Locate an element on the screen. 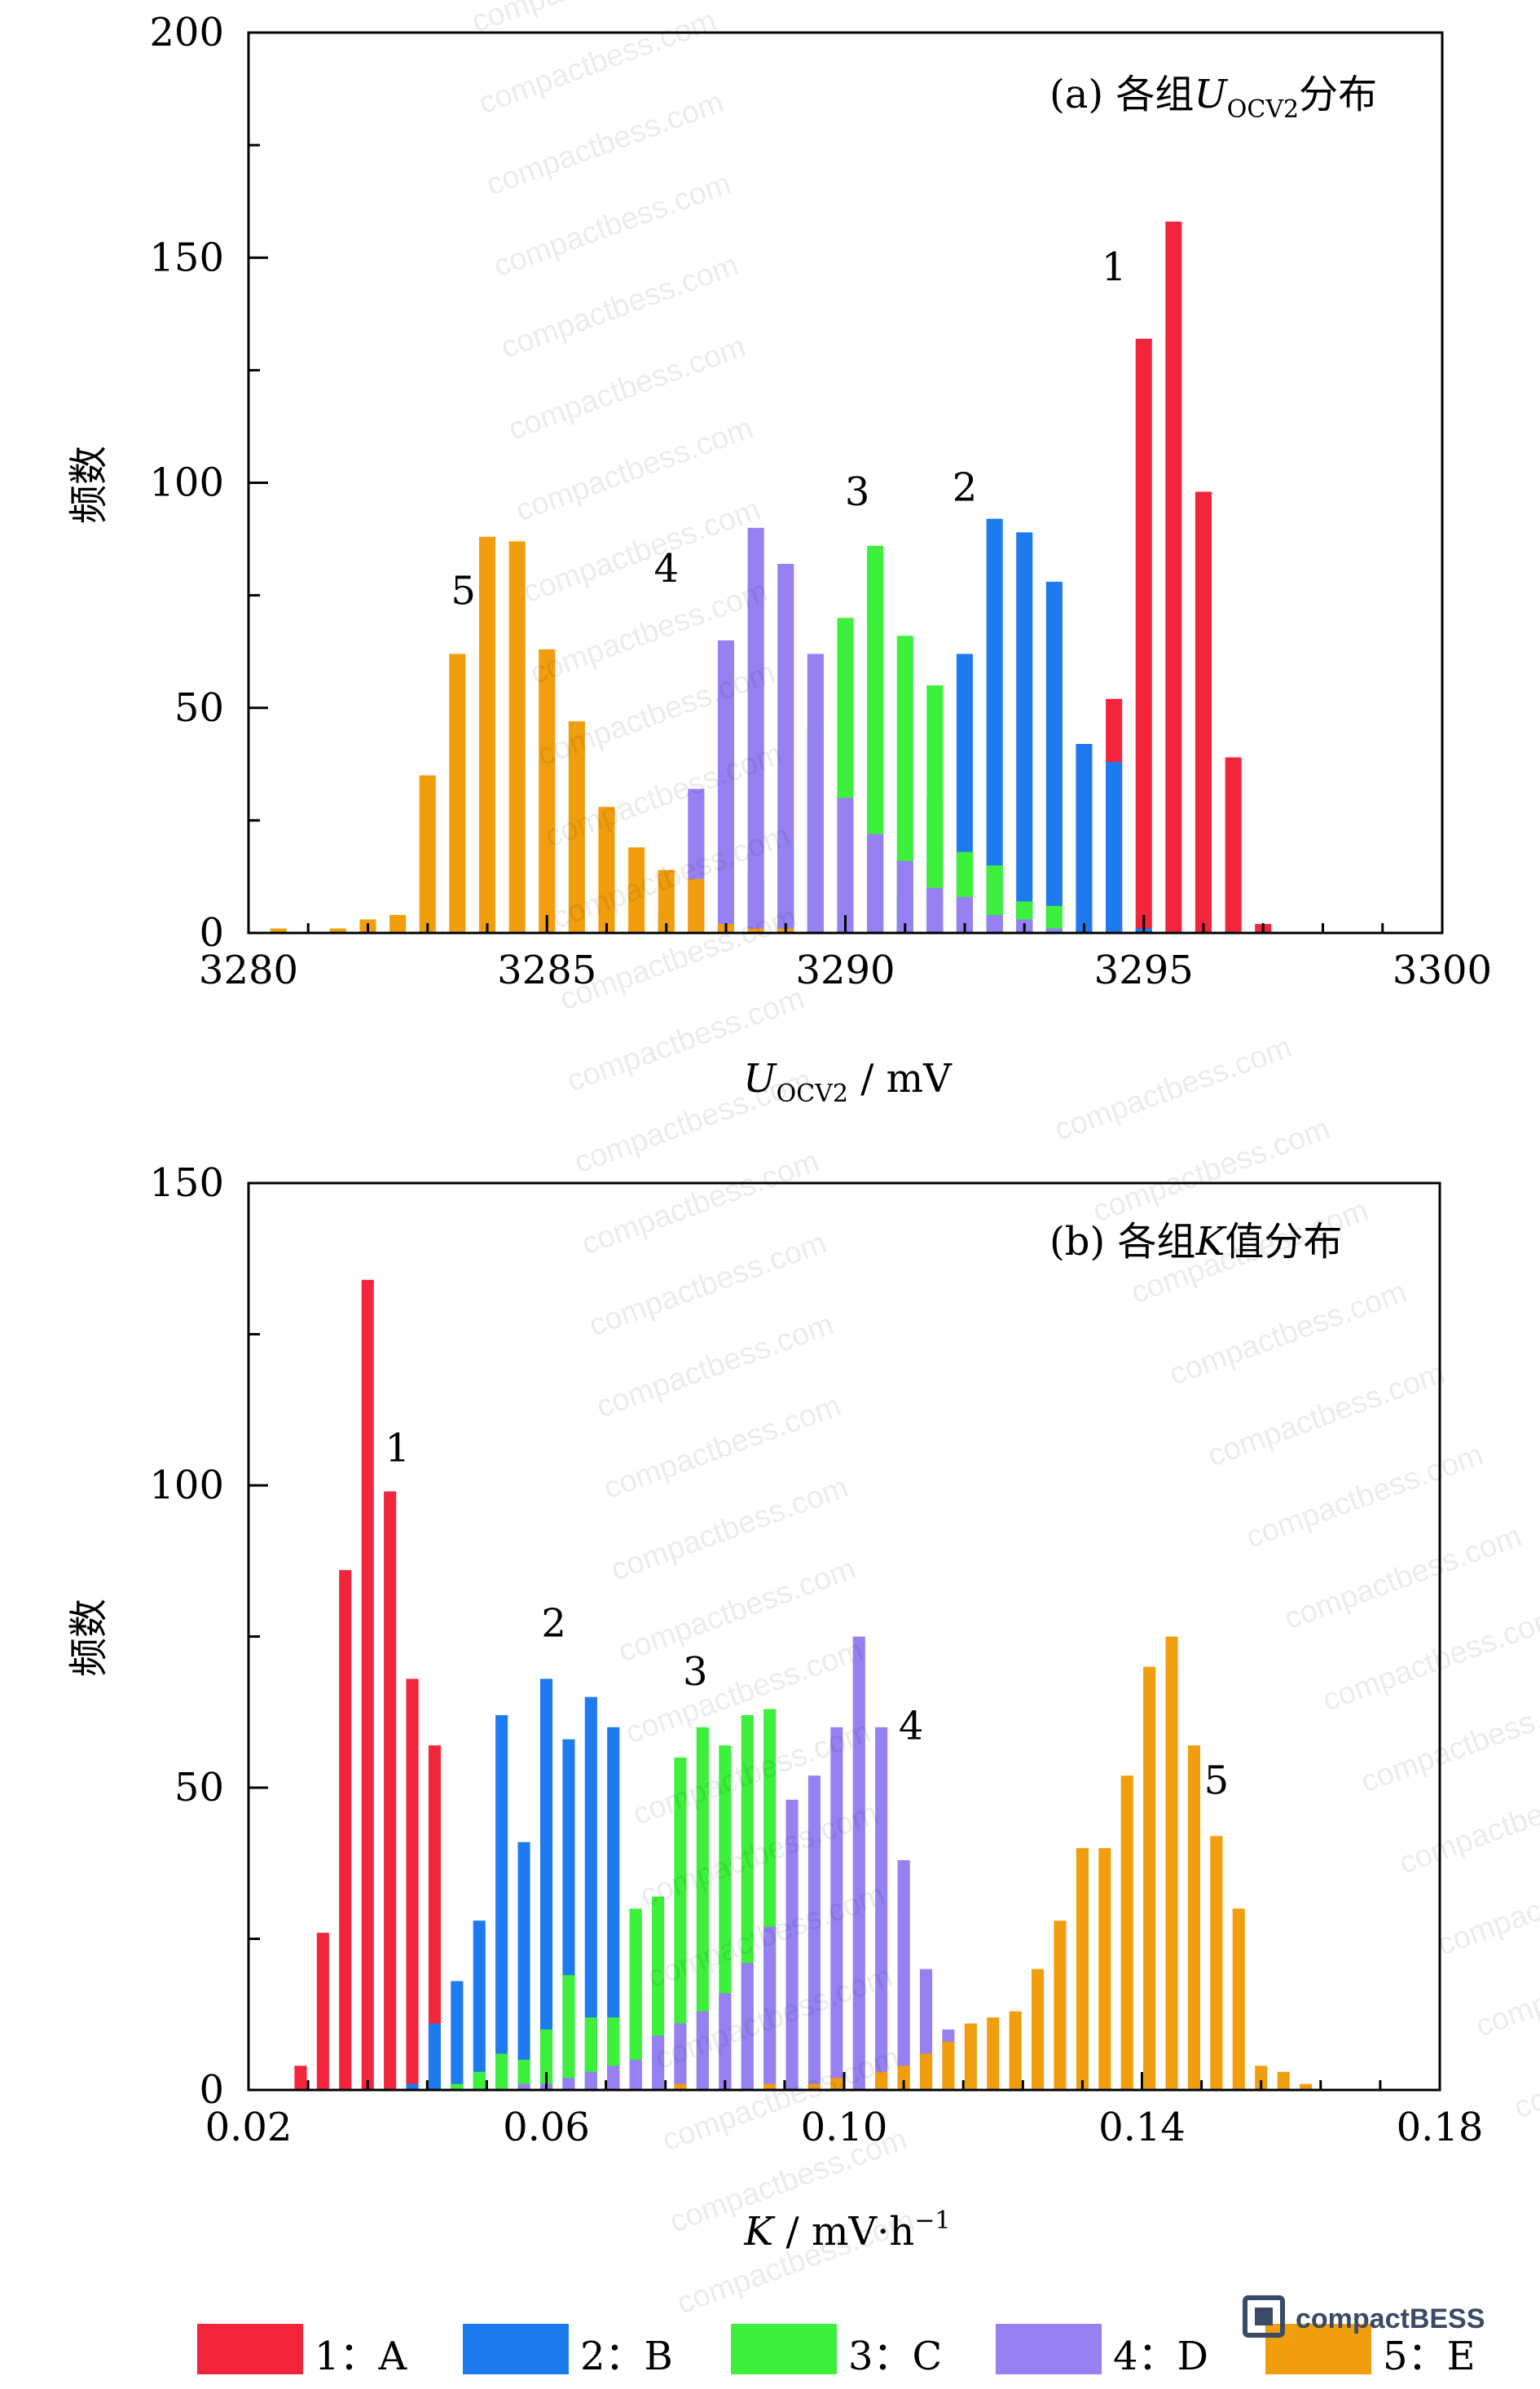 This screenshot has height=2389, width=1540. x-tick-label: 0.02 is located at coordinates (249, 2127).